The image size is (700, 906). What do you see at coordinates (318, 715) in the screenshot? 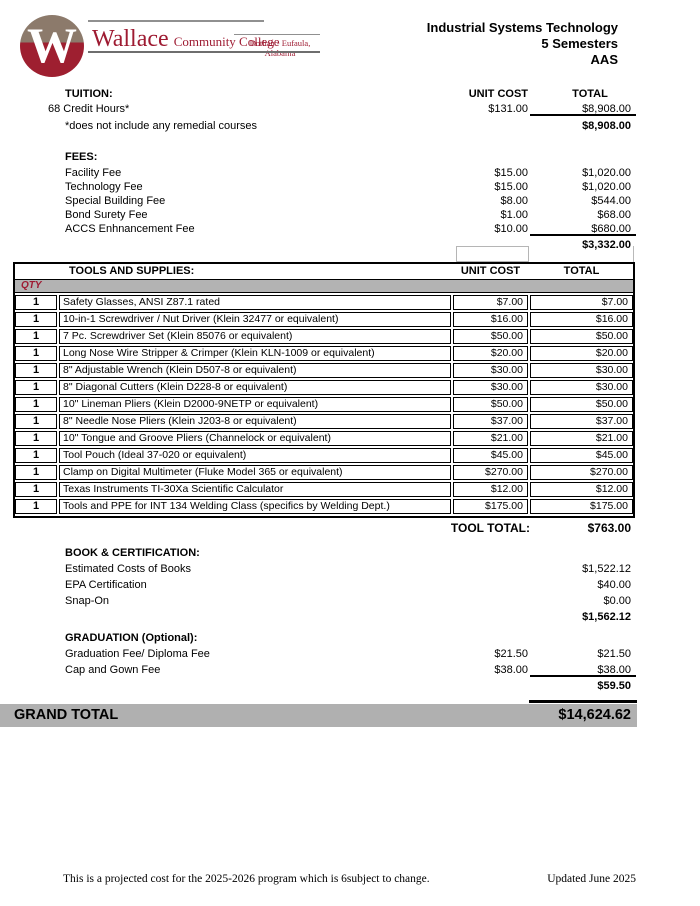
I see `grand-total-bar` at bounding box center [318, 715].